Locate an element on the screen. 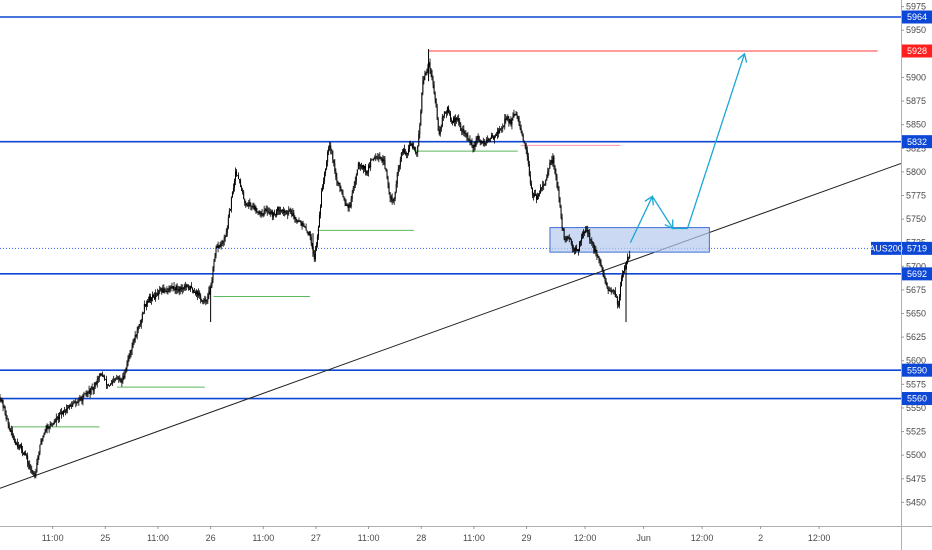 The image size is (932, 550). level-badge-5692-label: 5692 is located at coordinates (917, 274).